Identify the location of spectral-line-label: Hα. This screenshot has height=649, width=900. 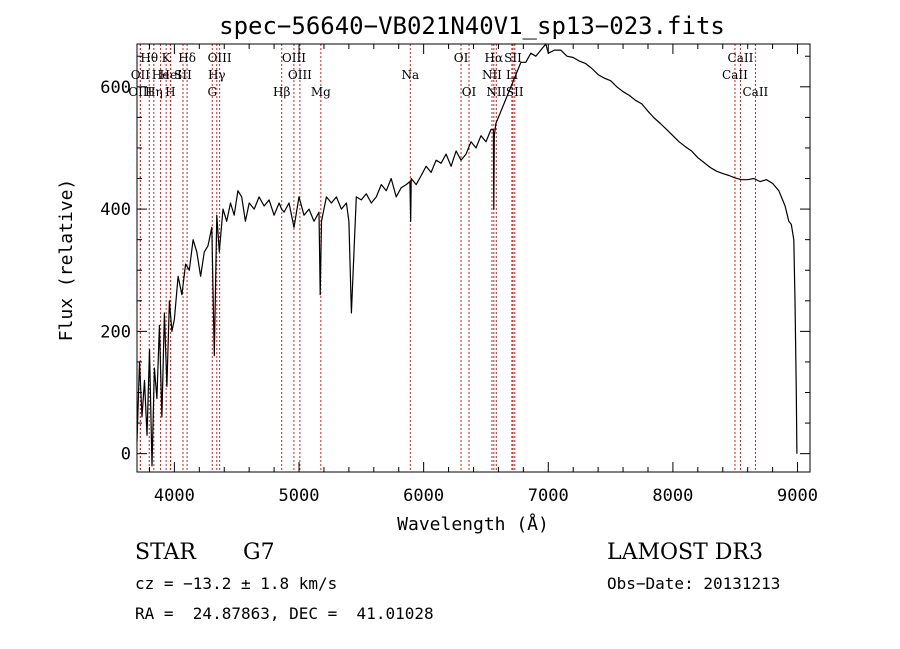
(494, 58).